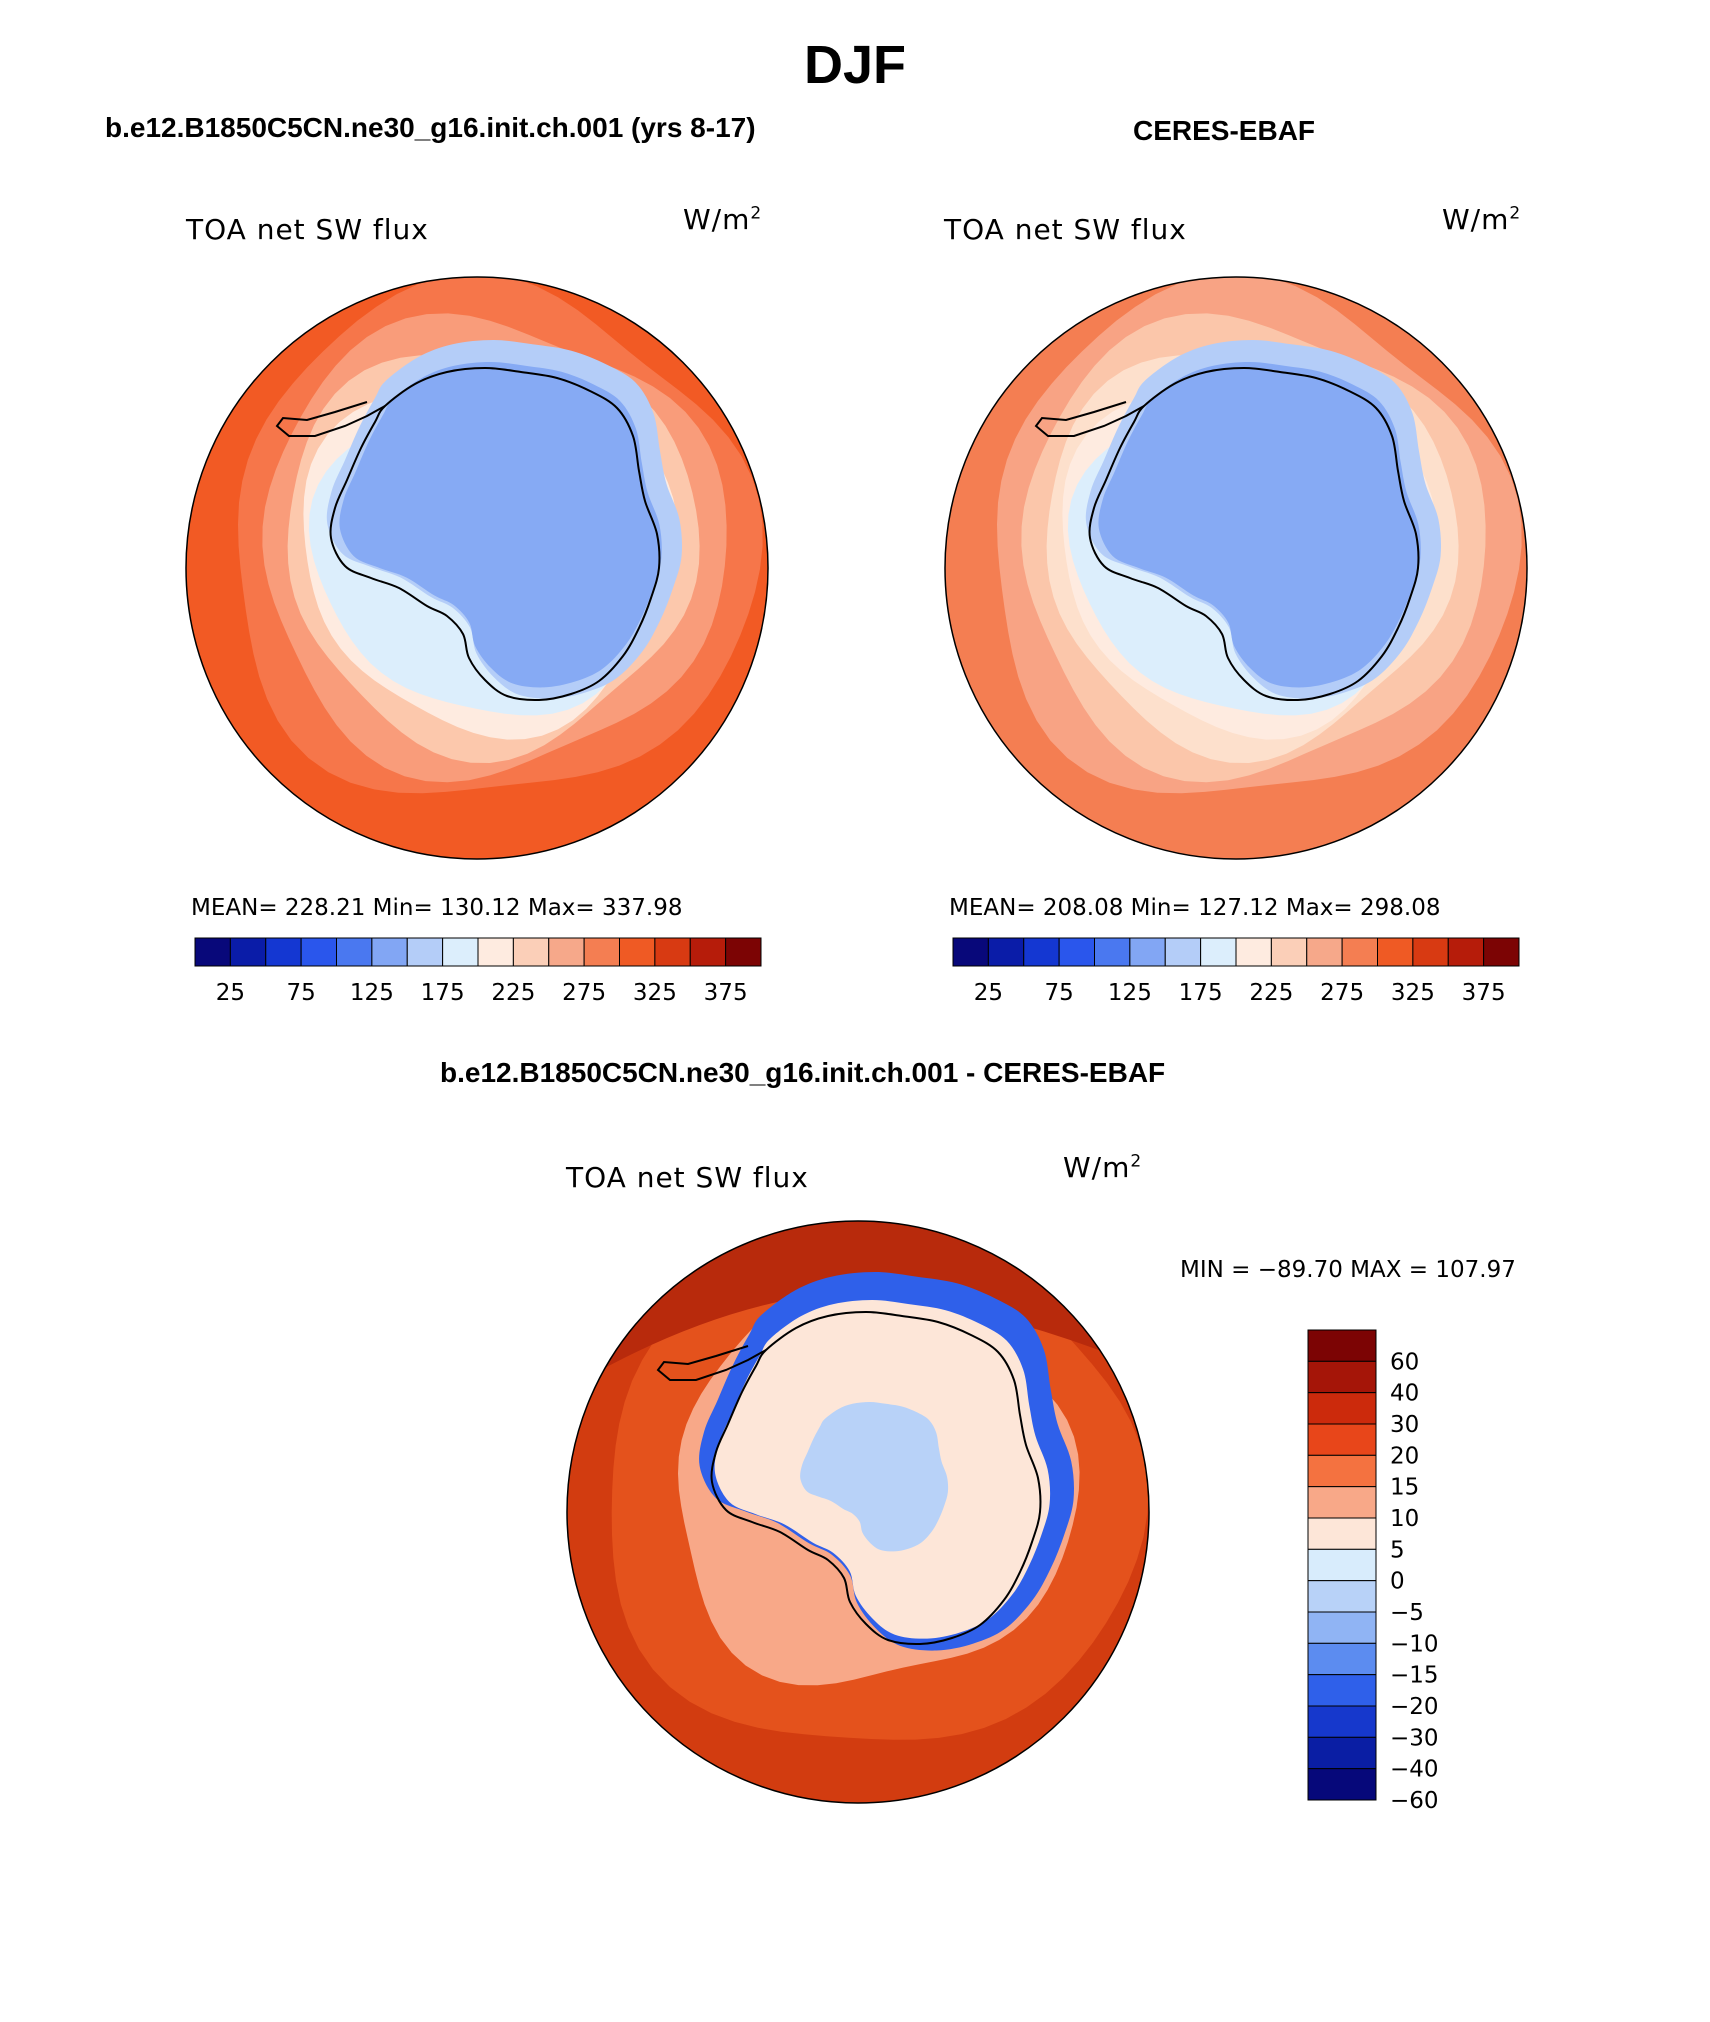 The height and width of the screenshot is (2022, 1710). I want to click on figure-title: DJF, so click(854, 65).